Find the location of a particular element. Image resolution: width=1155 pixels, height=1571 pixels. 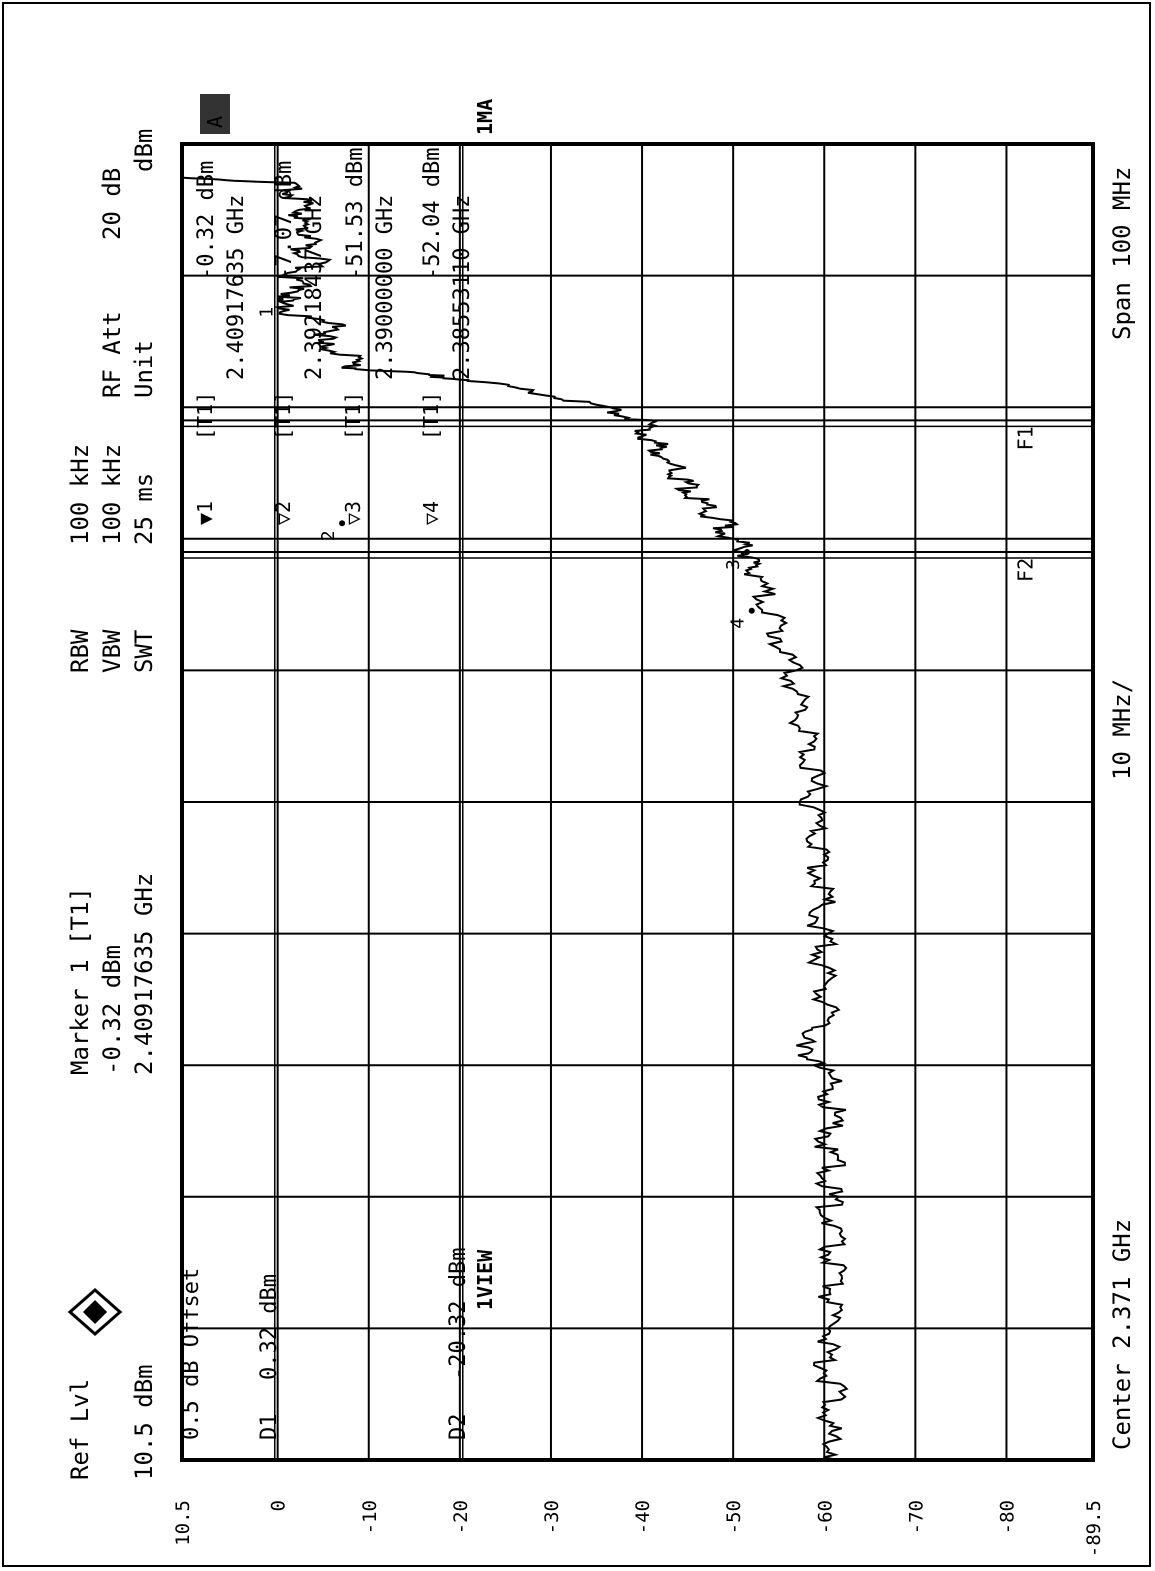

y-tick-label: 10.5 is located at coordinates (183, 1523).